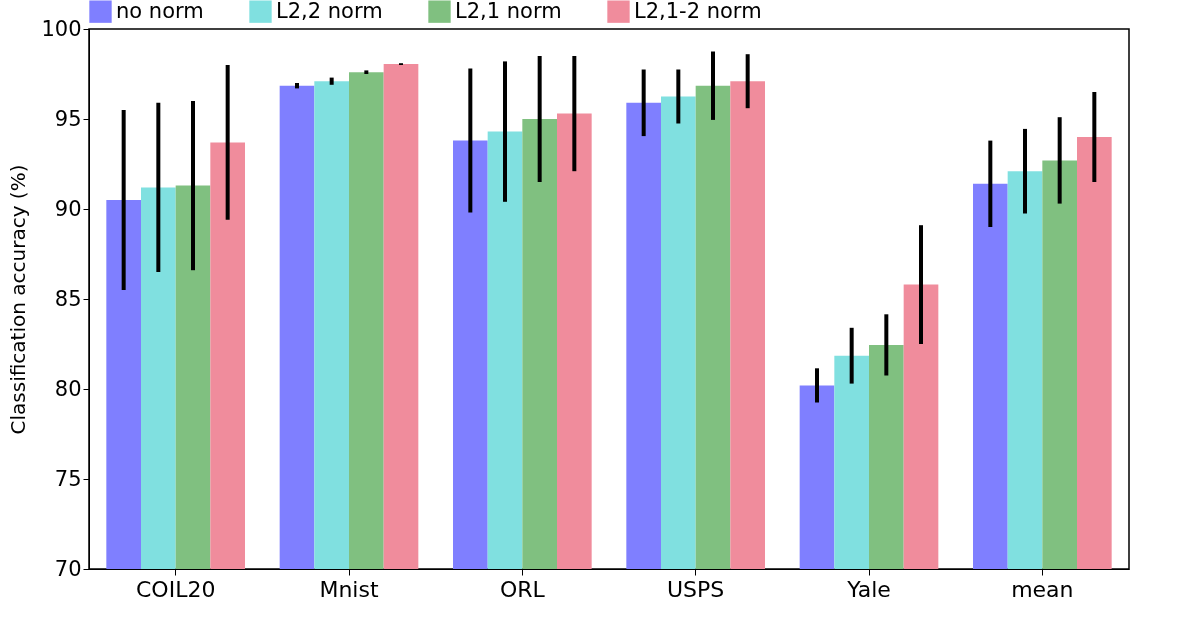  Describe the element at coordinates (508, 11) in the screenshot. I see `legend-label: L2,1 norm` at that location.